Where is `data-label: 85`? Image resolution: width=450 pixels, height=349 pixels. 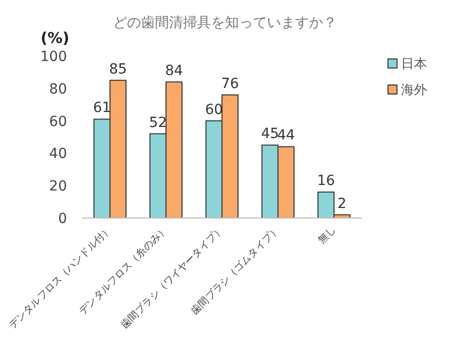 data-label: 85 is located at coordinates (118, 69).